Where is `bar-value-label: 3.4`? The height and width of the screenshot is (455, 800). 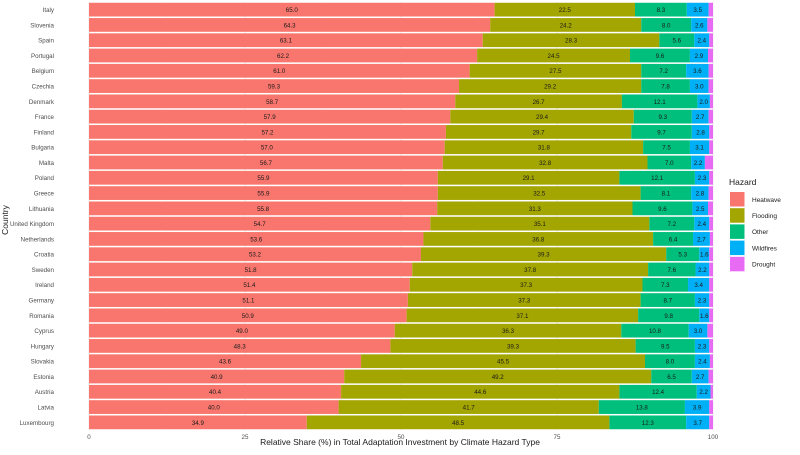
bar-value-label: 3.4 is located at coordinates (698, 285).